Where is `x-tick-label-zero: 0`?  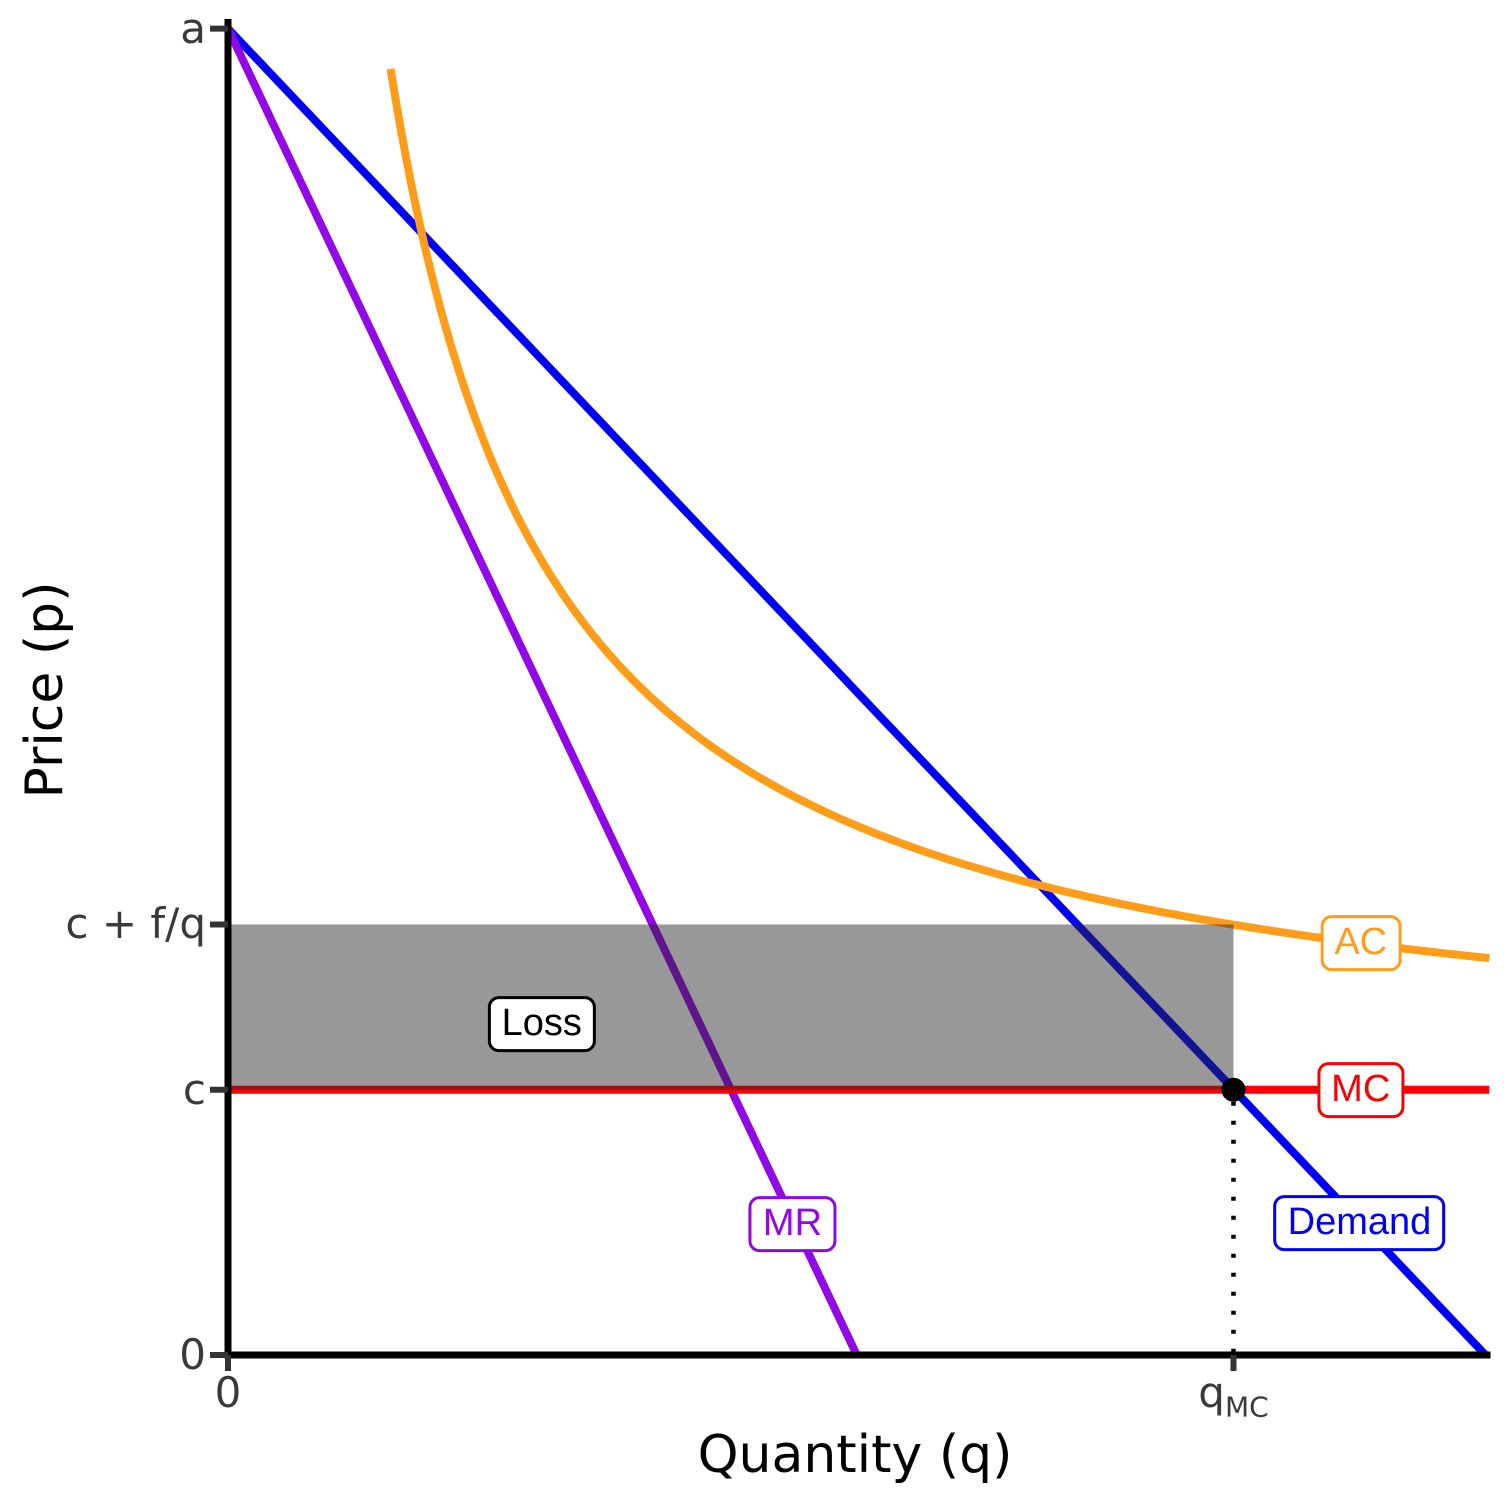
x-tick-label-zero: 0 is located at coordinates (228, 1393).